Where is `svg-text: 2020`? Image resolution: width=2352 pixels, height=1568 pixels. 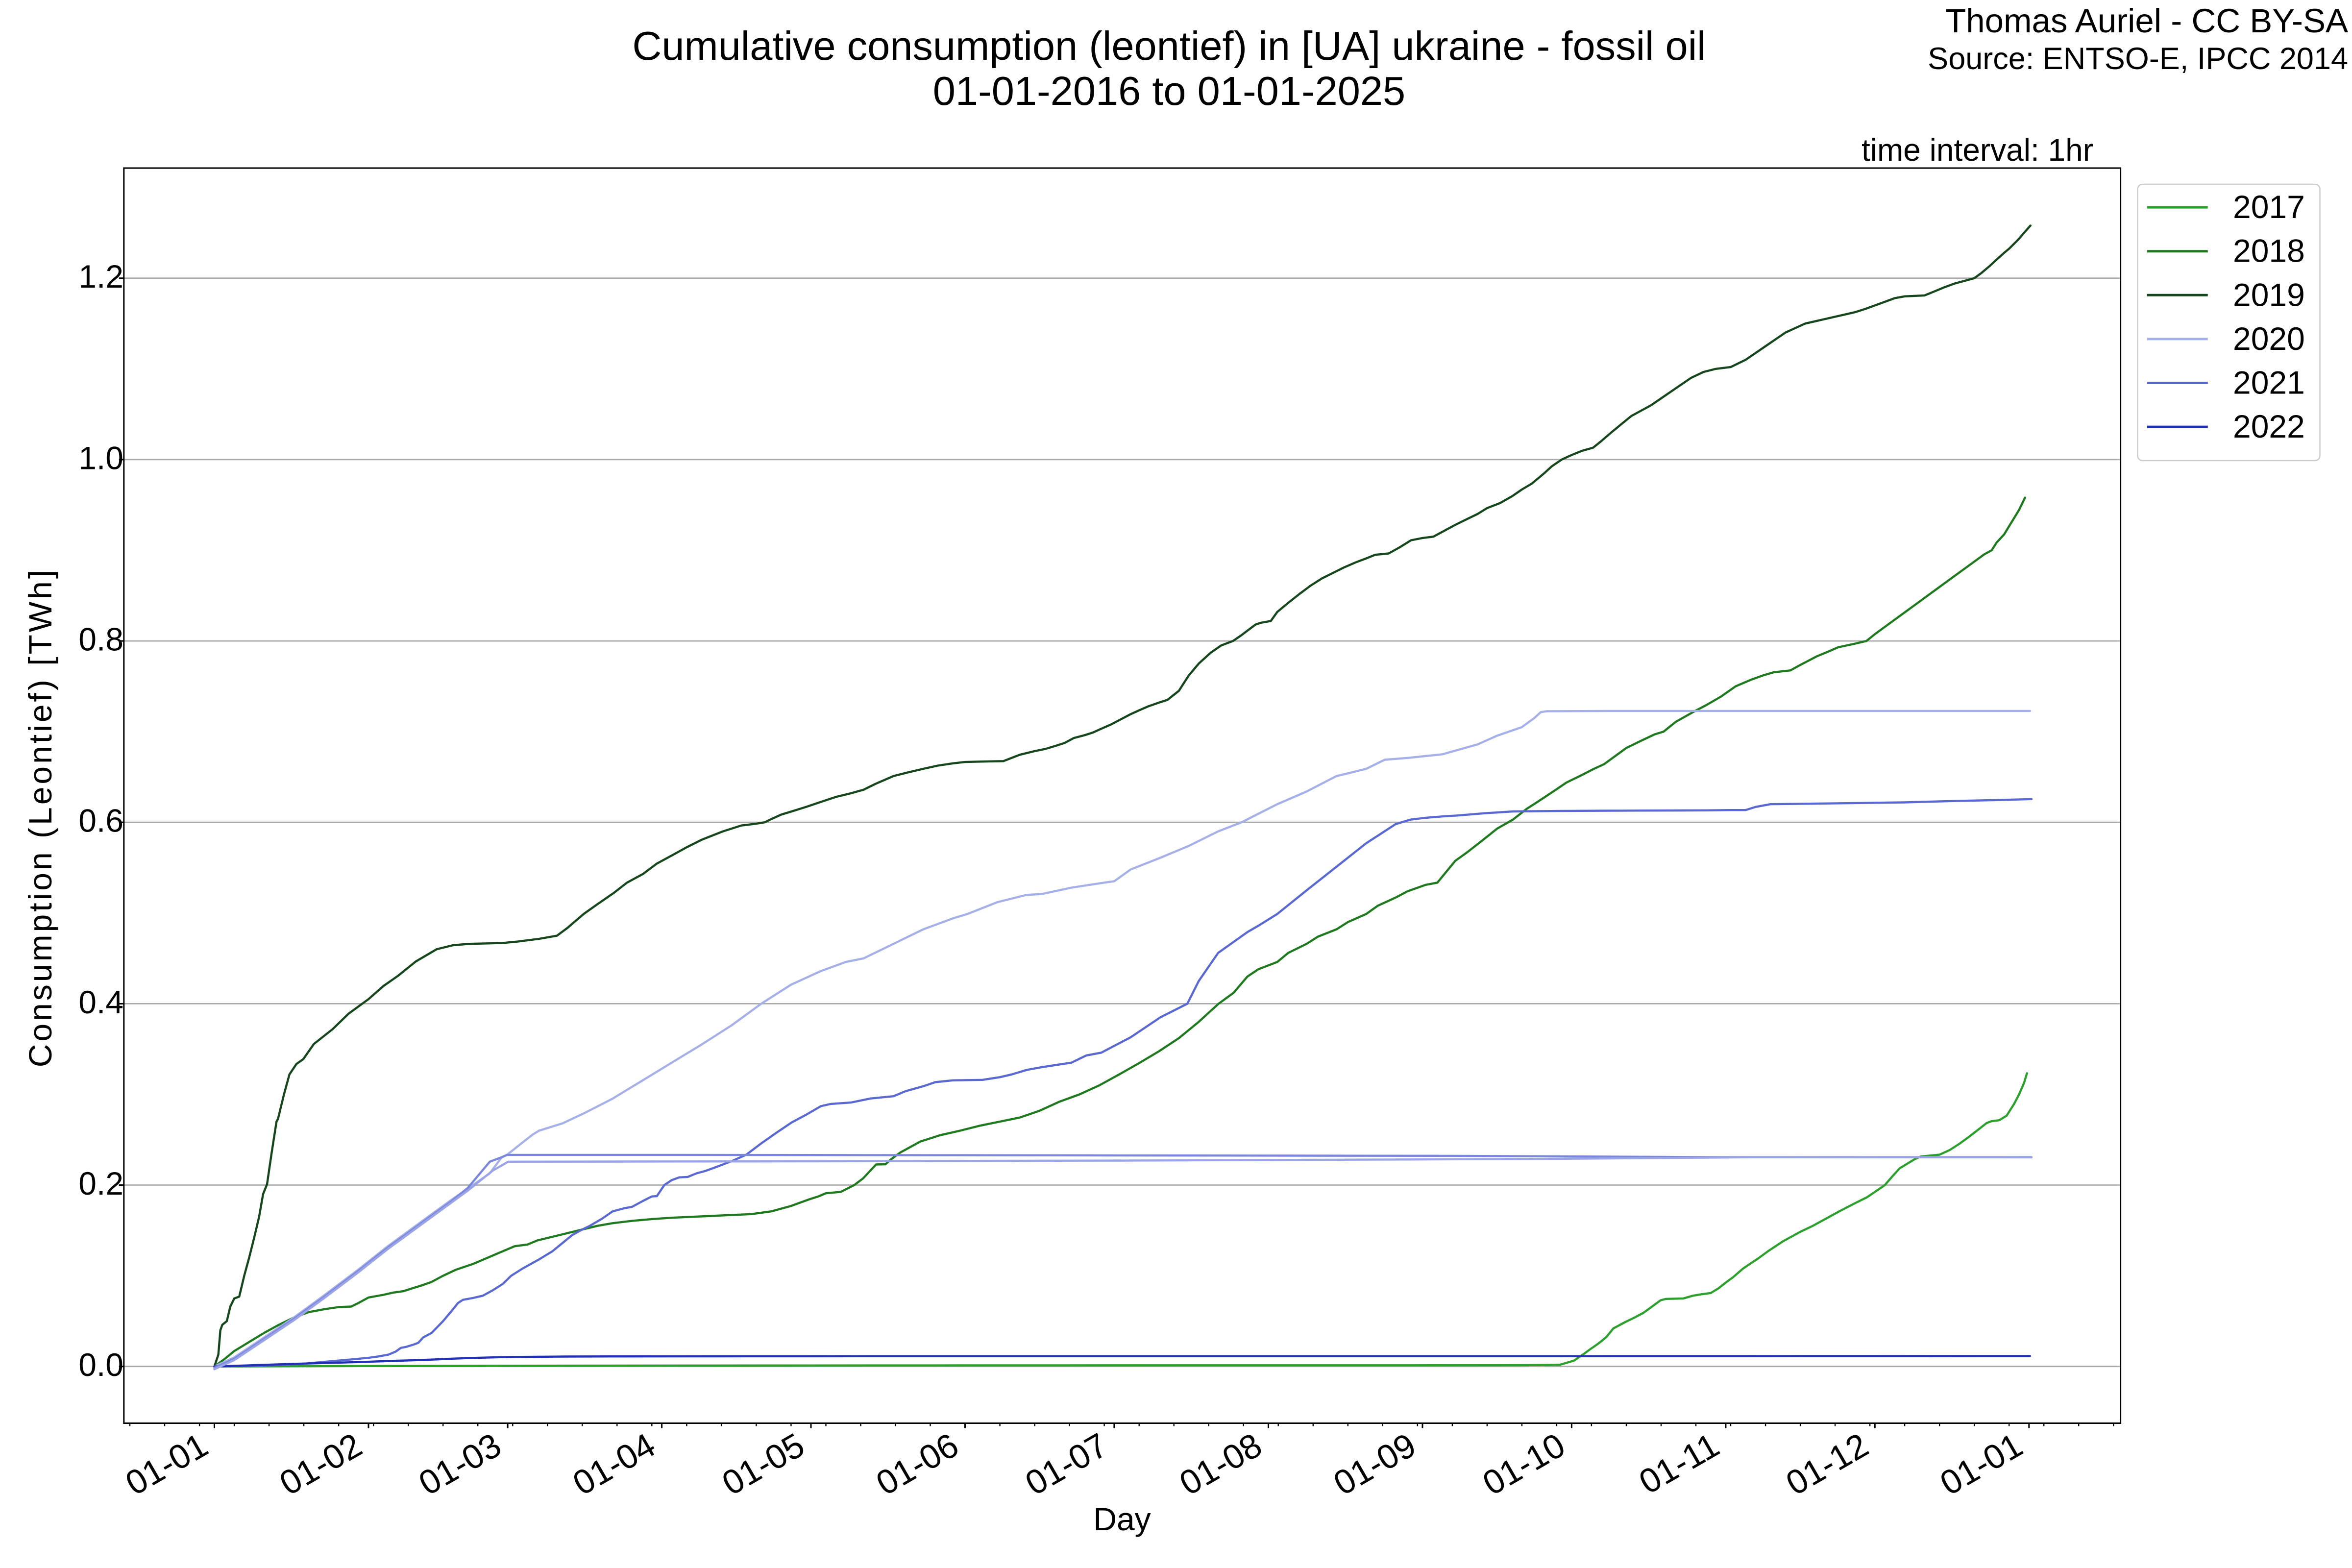
svg-text: 2020 is located at coordinates (2269, 338).